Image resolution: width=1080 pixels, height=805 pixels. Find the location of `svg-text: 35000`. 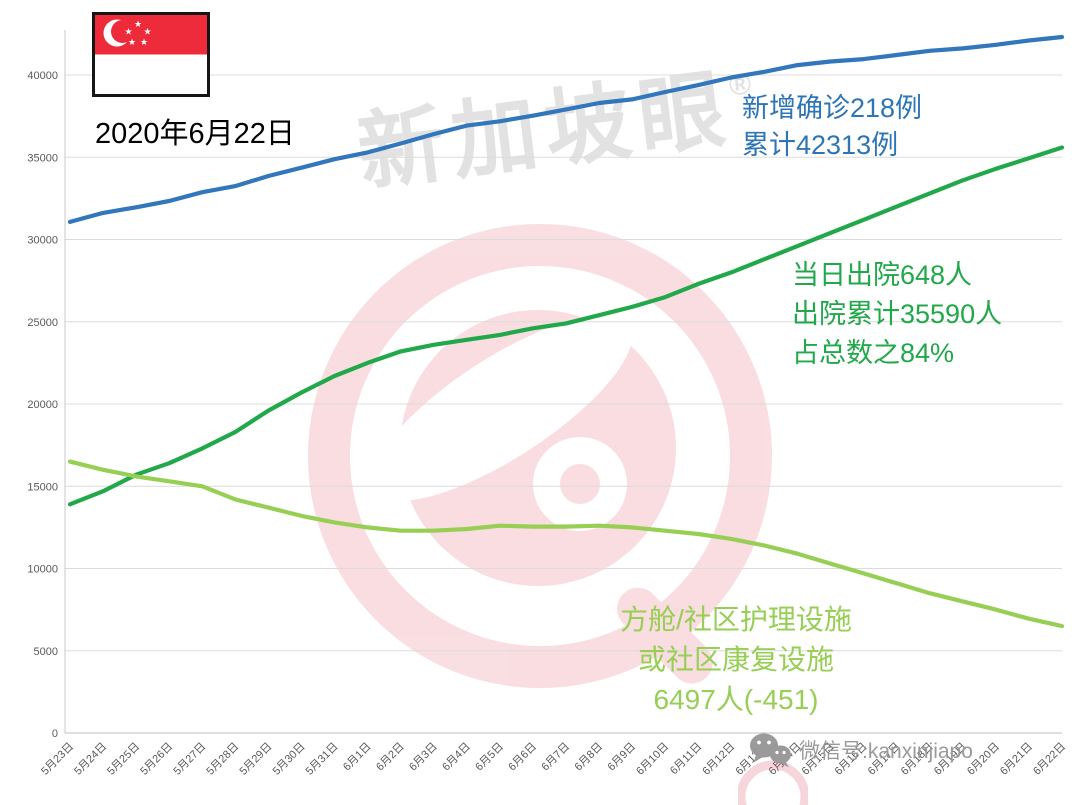

svg-text: 35000 is located at coordinates (42, 158).